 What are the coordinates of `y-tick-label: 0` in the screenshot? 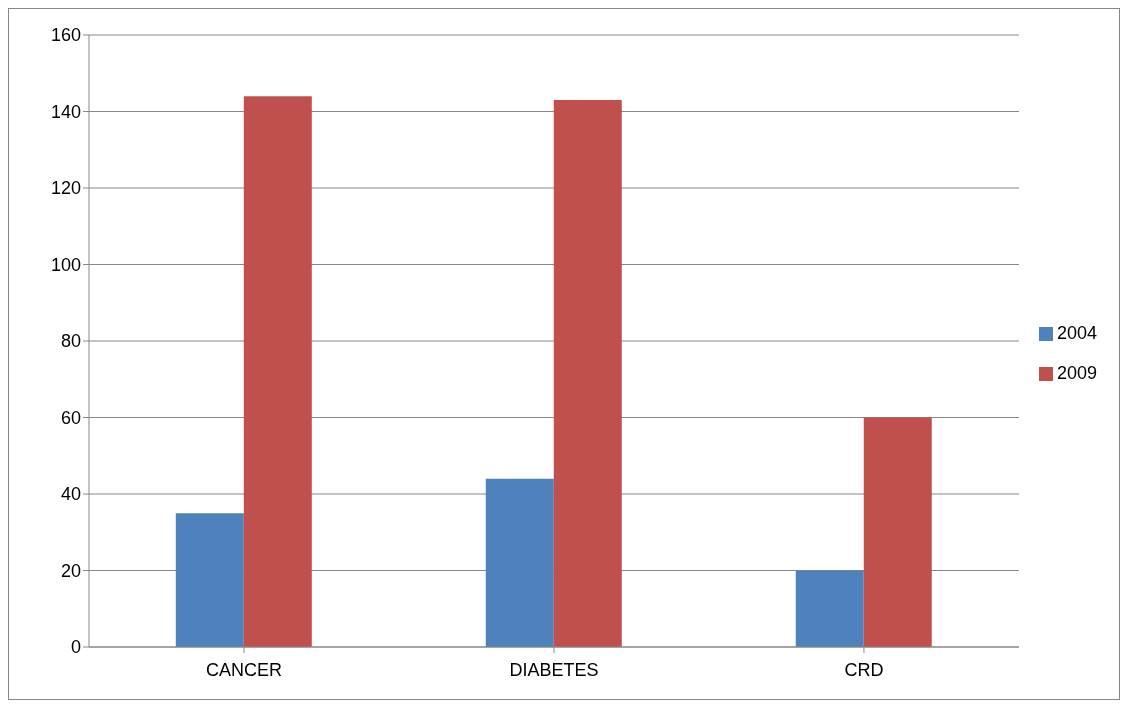 It's located at (75, 647).